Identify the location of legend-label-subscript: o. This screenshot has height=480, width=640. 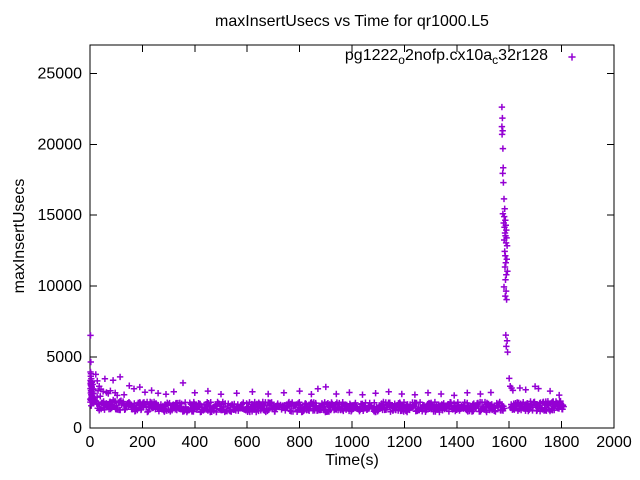
(401, 60).